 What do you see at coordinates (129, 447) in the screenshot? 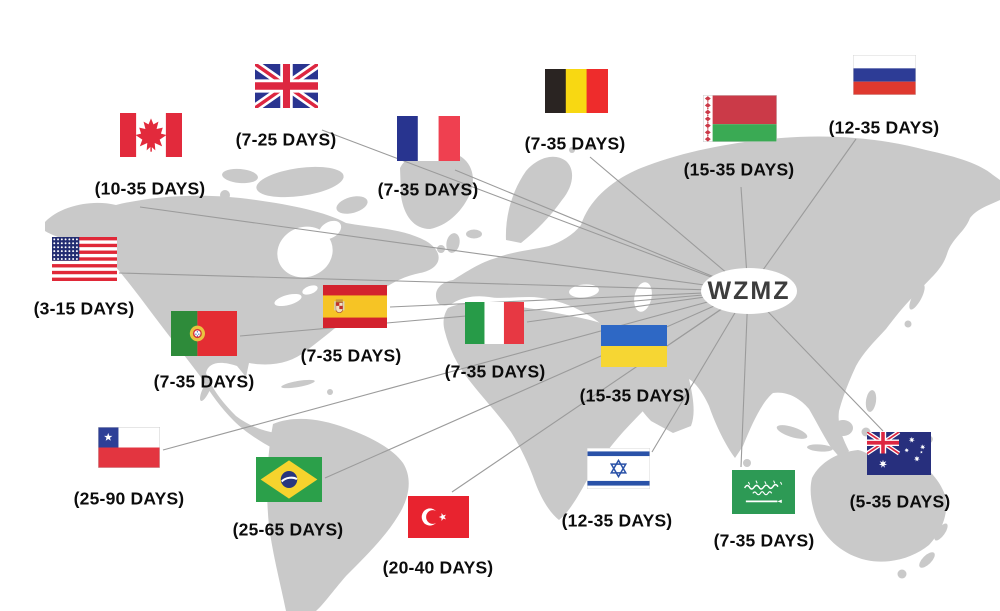
I see `chile-flag-icon` at bounding box center [129, 447].